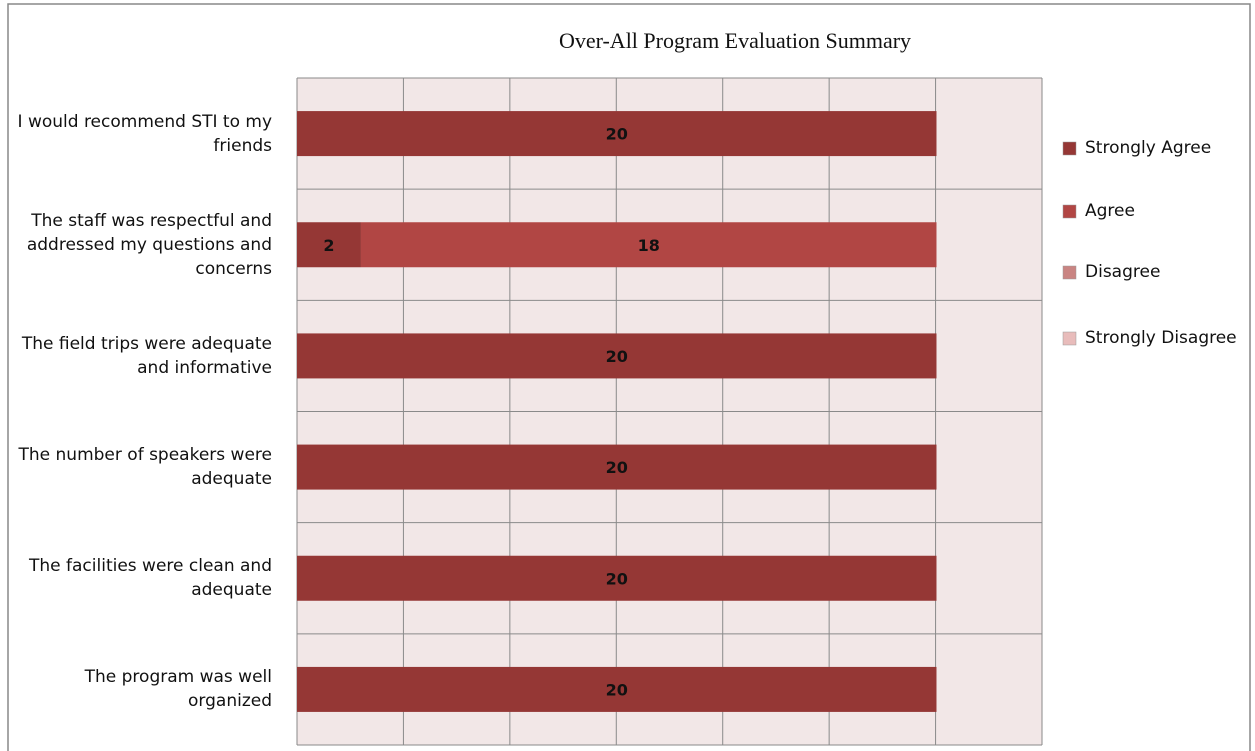  I want to click on legend-label: Strongly Agree, so click(1148, 148).